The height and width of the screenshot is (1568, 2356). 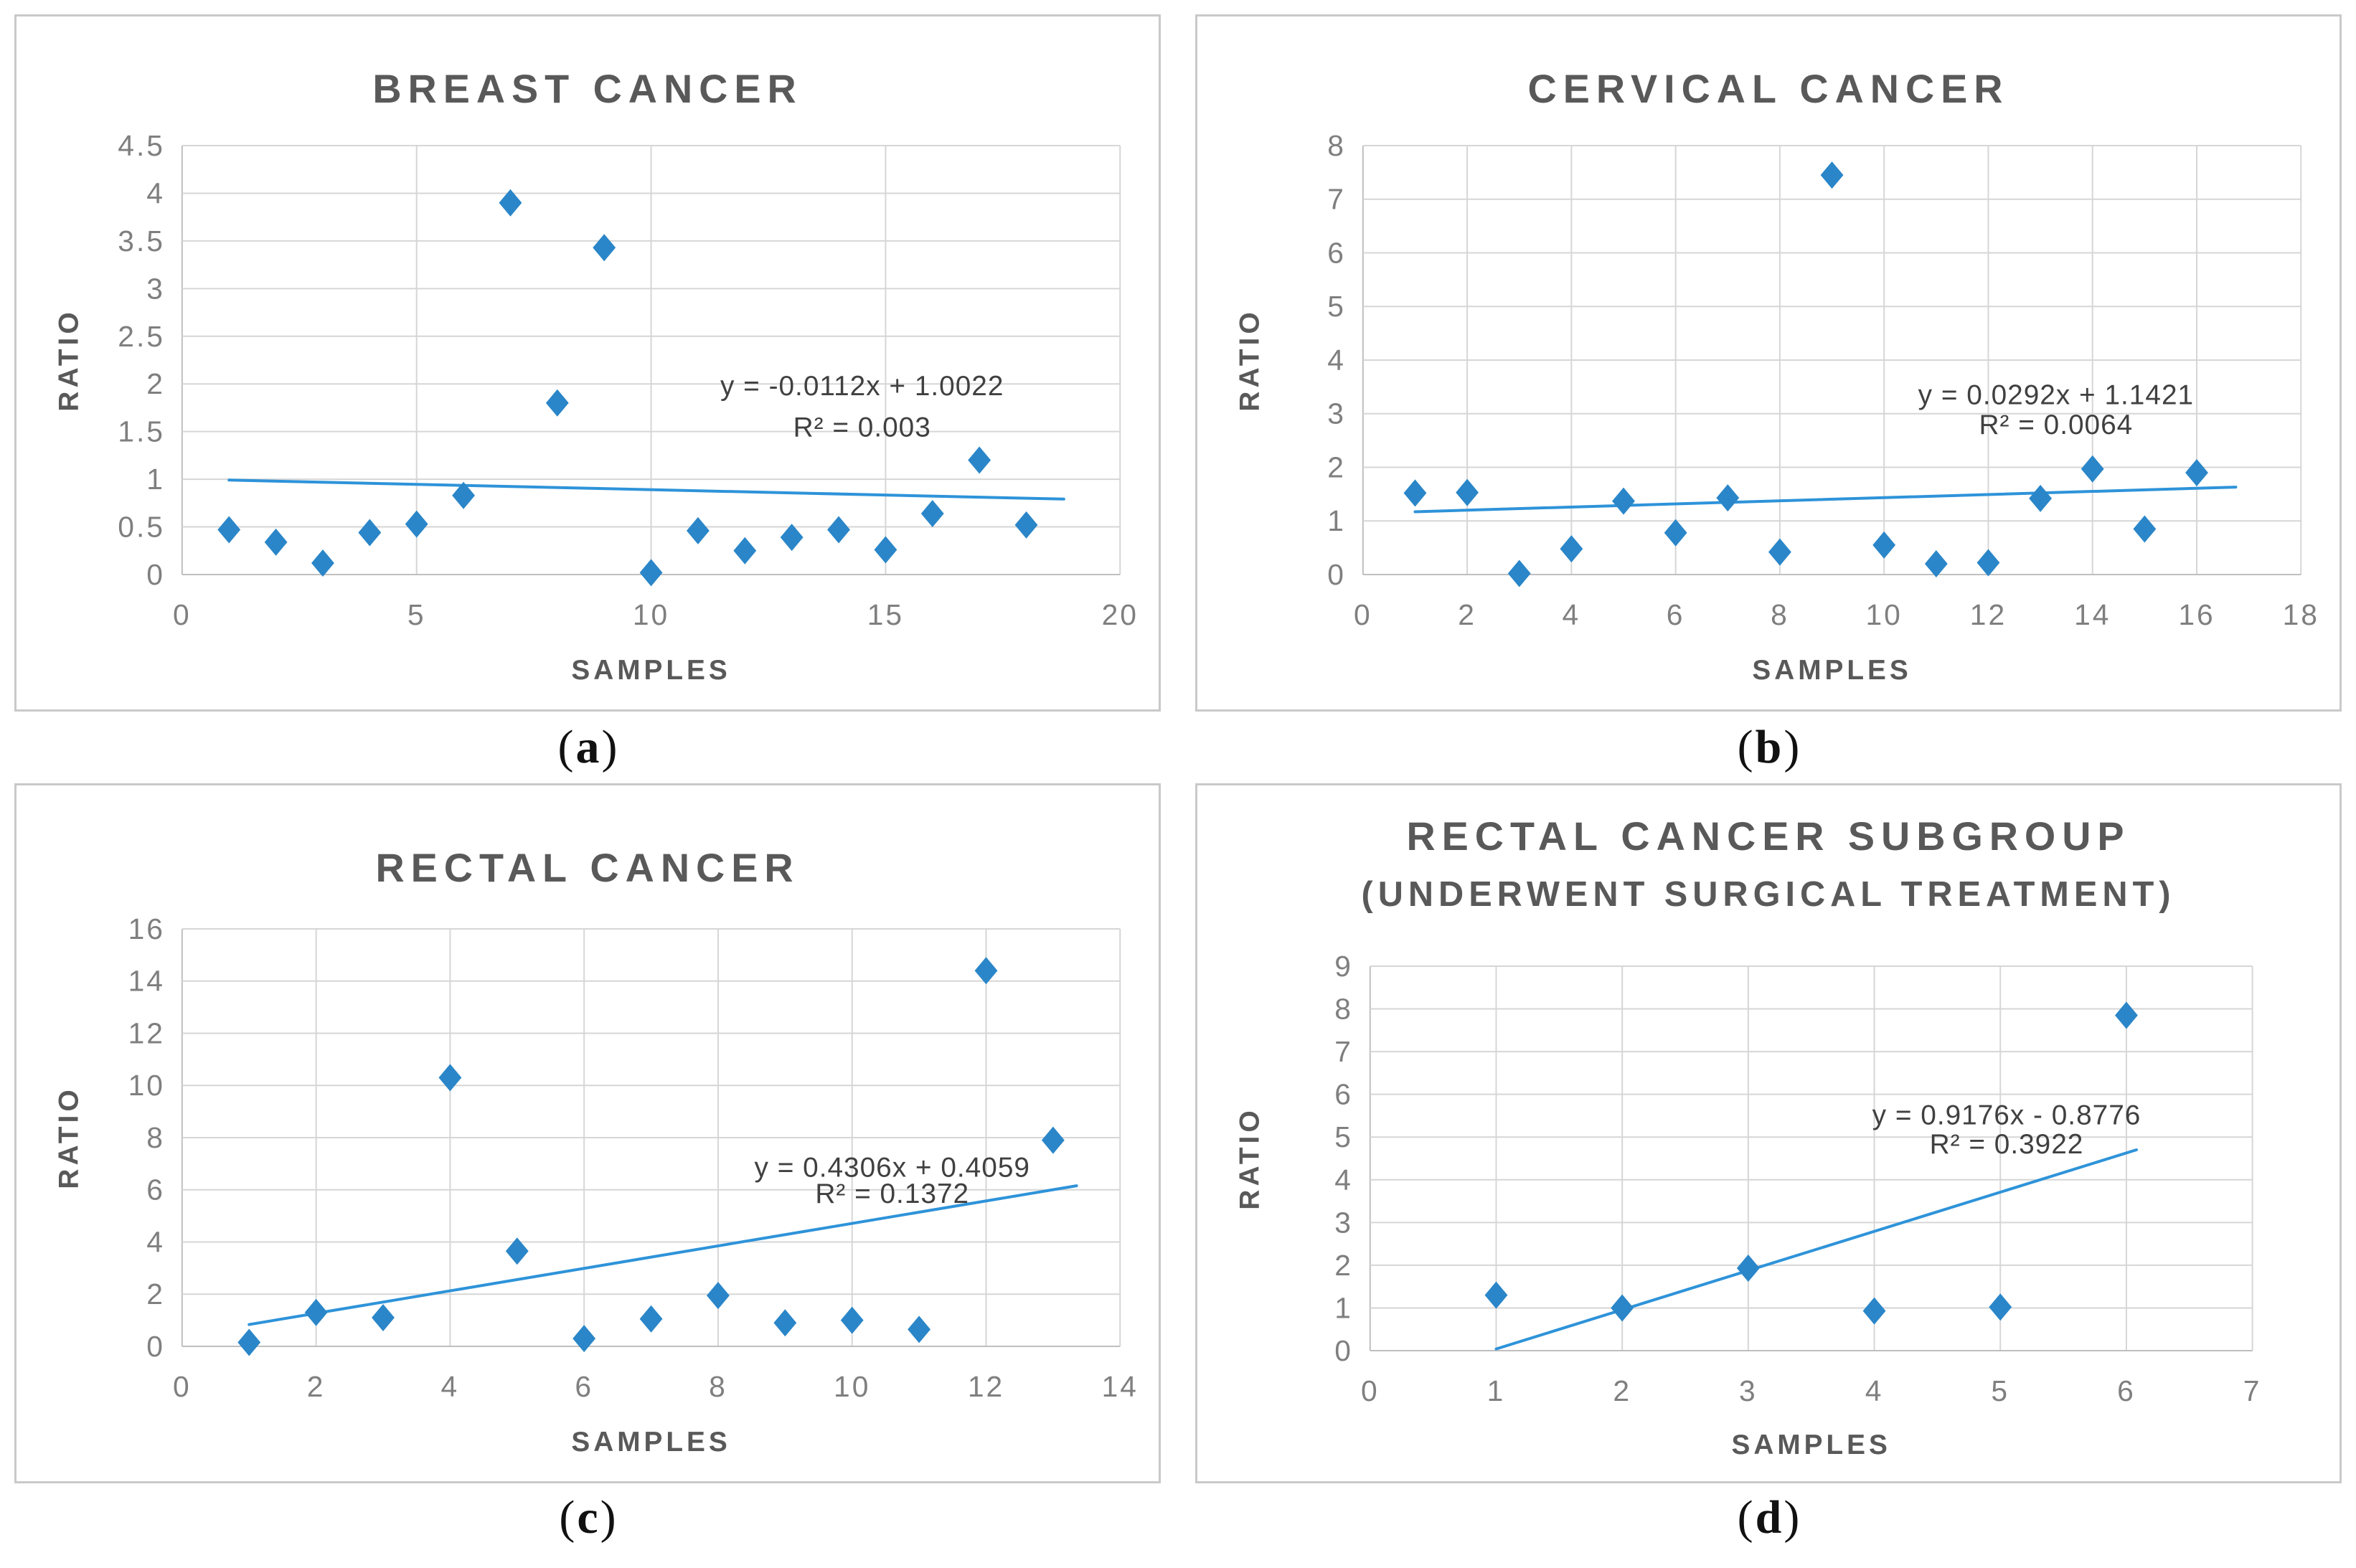 I want to click on y-tick-label: 1.5, so click(x=141, y=432).